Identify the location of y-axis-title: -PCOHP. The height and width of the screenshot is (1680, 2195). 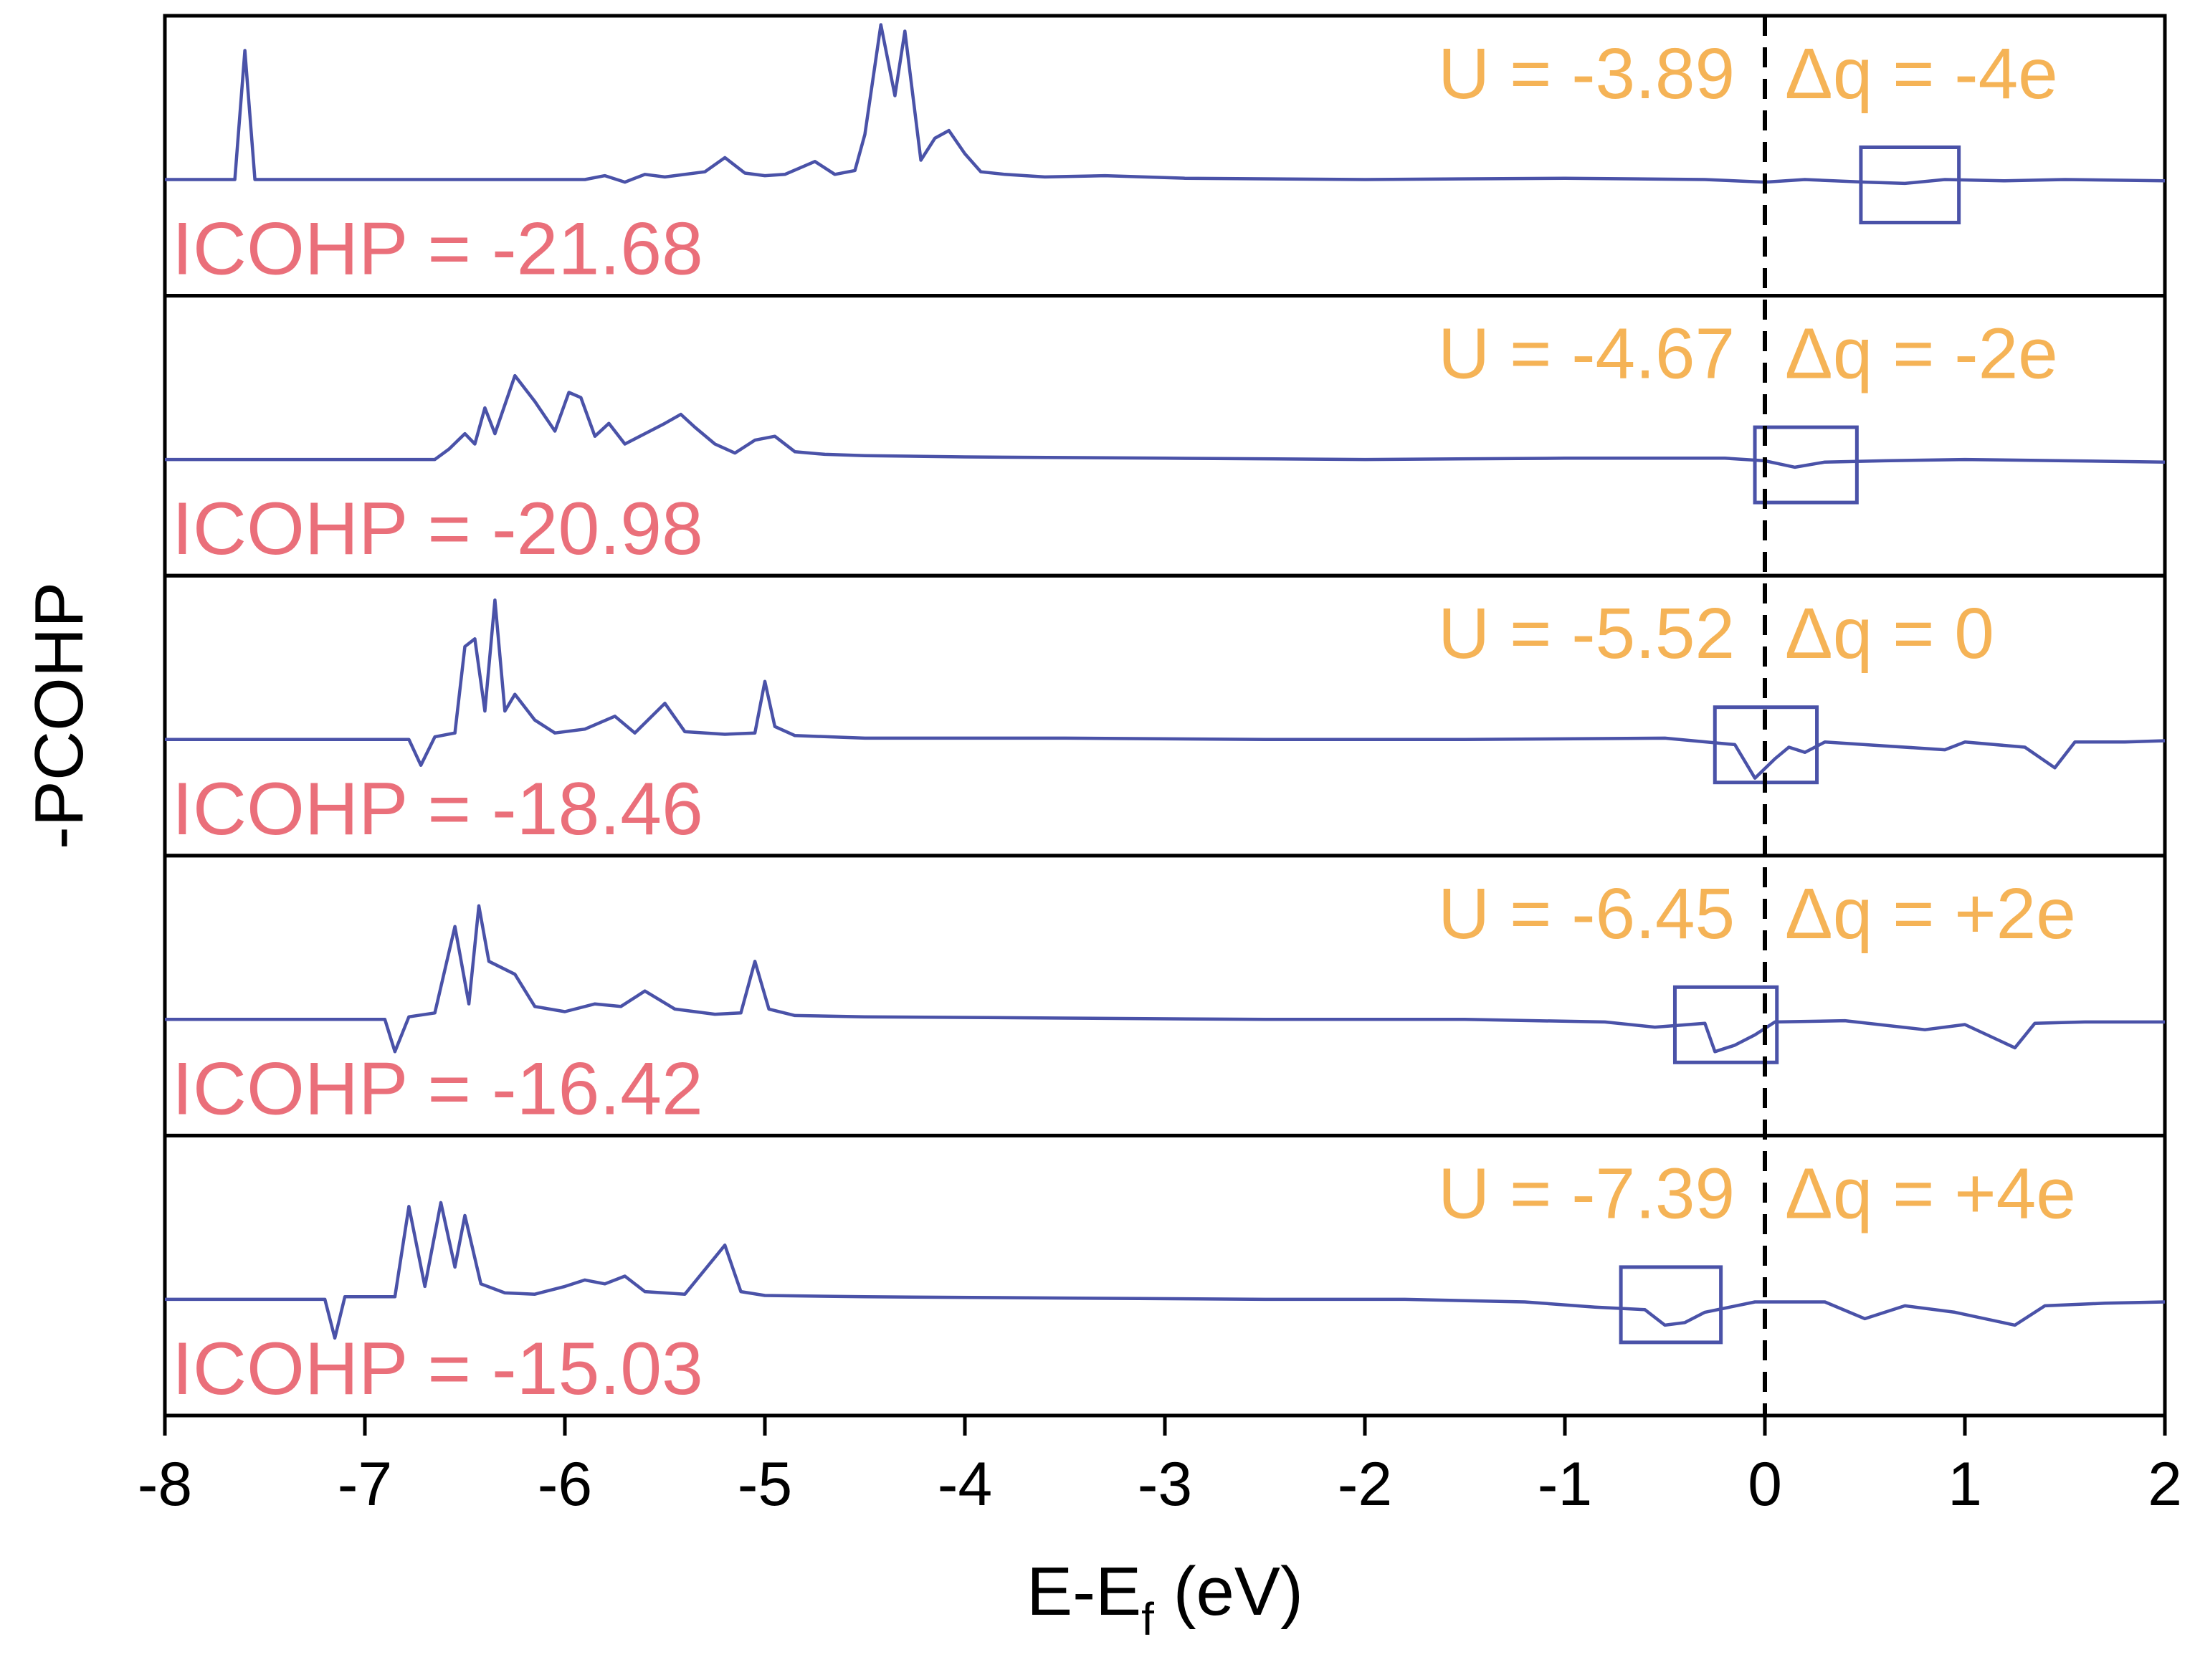
(59, 715).